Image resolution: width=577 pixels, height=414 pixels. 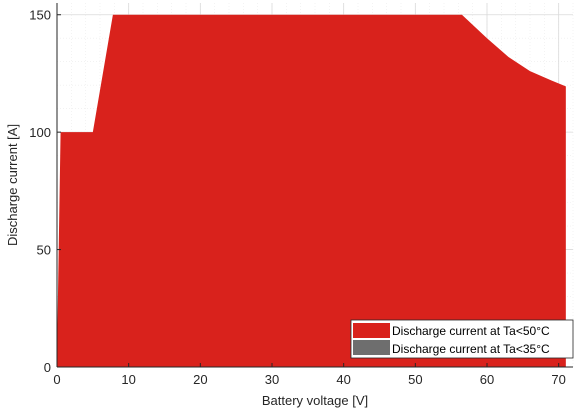 I want to click on y-tick-label: 150, so click(x=40, y=15).